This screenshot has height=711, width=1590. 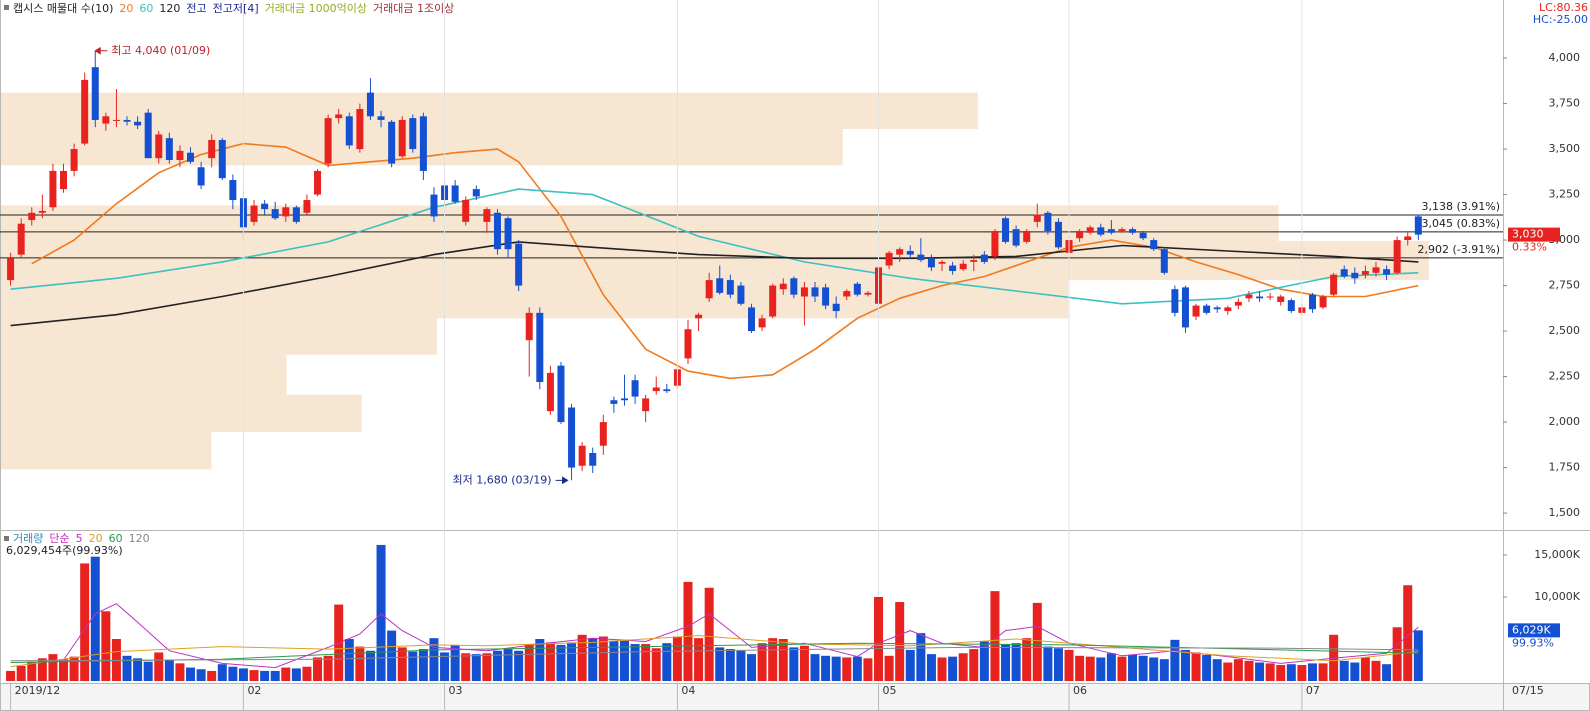 I want to click on change-rate: 0.33%, so click(x=1529, y=247).